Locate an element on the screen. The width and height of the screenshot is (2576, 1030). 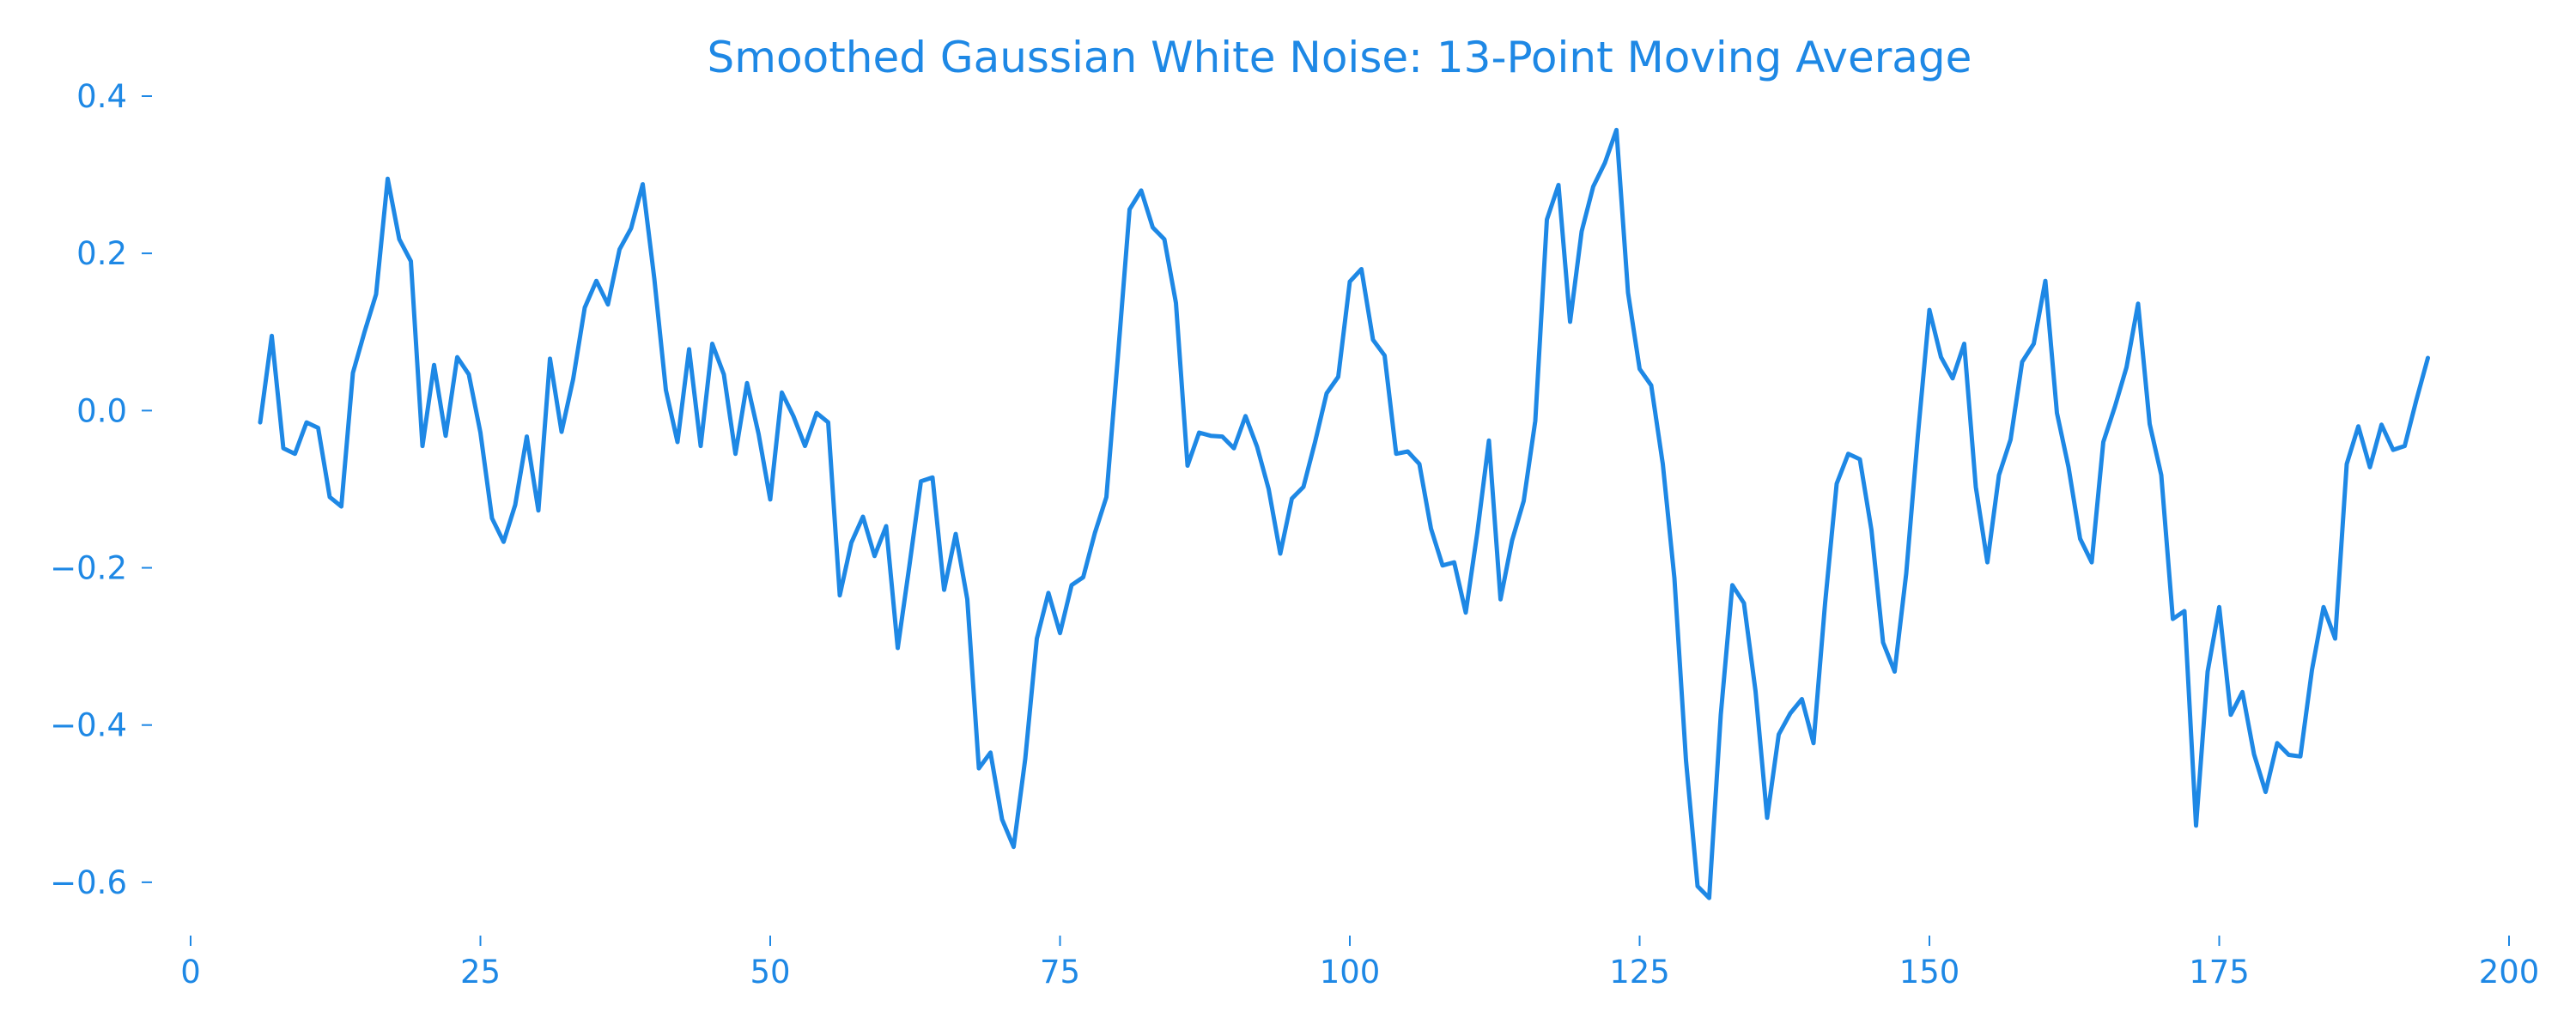
y-tick-label: −0.2 is located at coordinates (88, 568).